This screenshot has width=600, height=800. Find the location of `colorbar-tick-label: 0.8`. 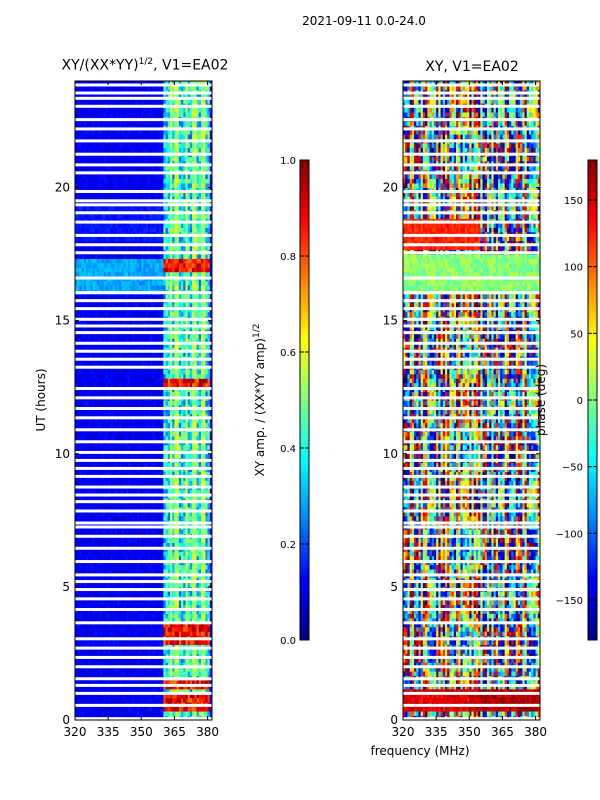

colorbar-tick-label: 0.8 is located at coordinates (288, 257).